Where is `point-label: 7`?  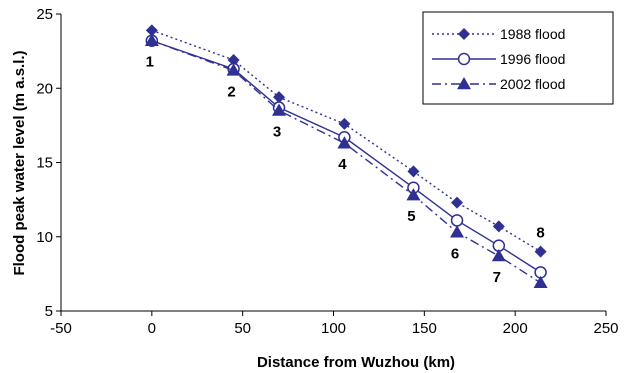 point-label: 7 is located at coordinates (497, 277).